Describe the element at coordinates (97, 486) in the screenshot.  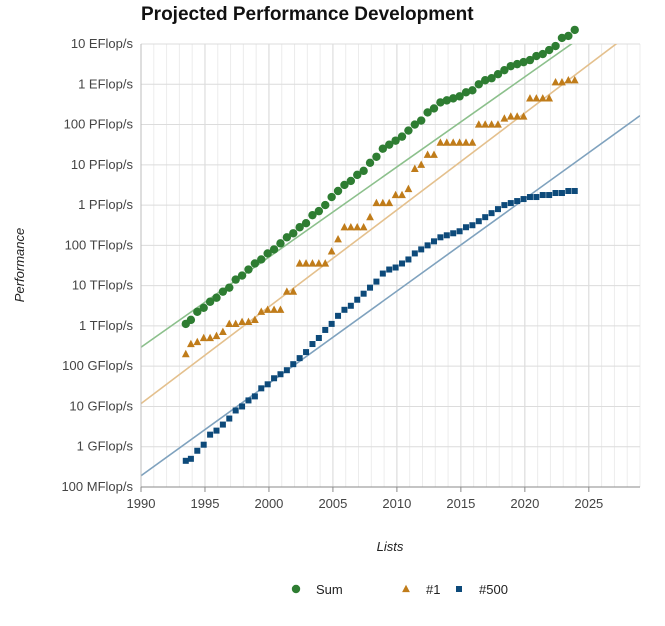
I see `y-tick-label: 100 MFlop/s` at that location.